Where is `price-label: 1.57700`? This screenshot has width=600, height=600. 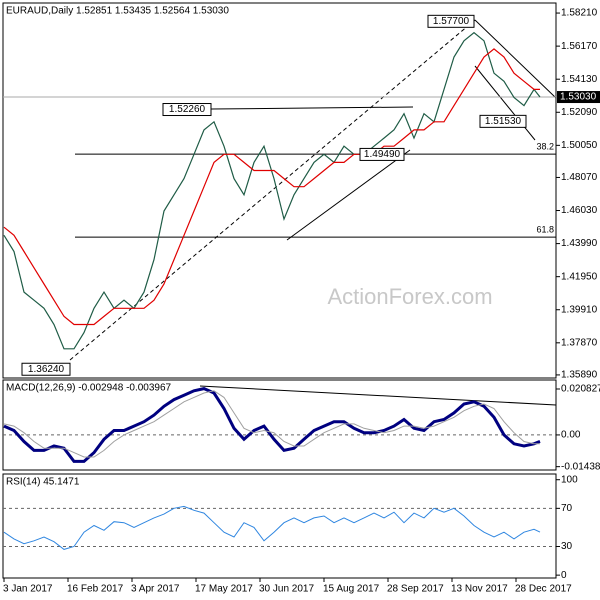 price-label: 1.57700 is located at coordinates (451, 21).